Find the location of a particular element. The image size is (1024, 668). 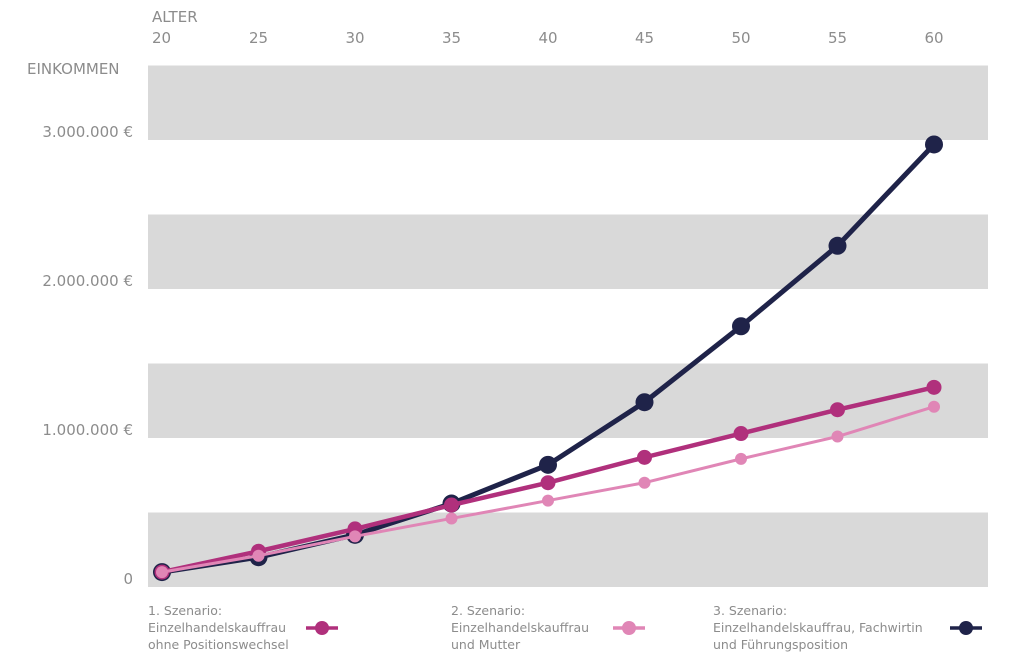

x-tick-label: 25 is located at coordinates (258, 38).